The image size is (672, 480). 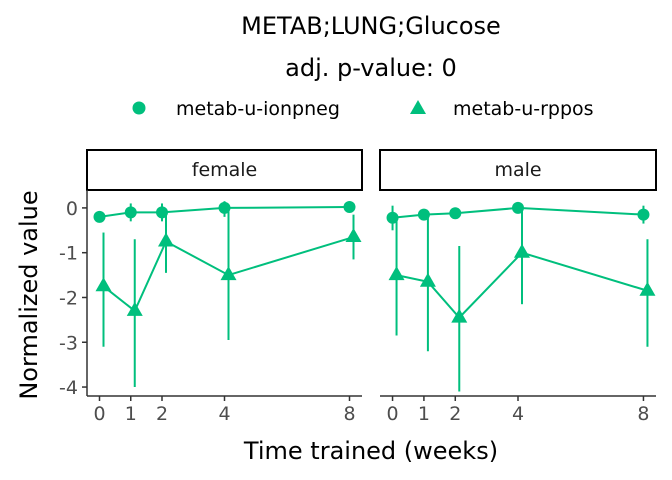 I want to click on strip-male, so click(x=518, y=170).